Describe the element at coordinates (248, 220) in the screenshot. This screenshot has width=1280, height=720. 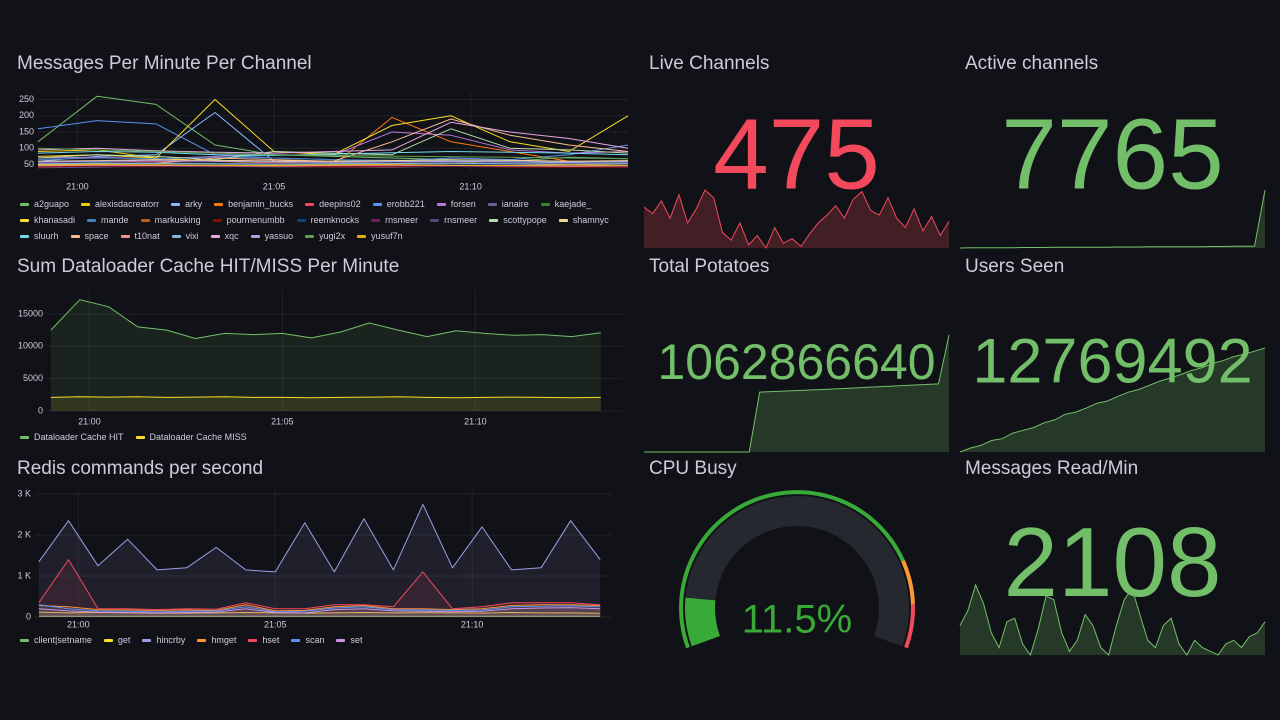
I see `legend-item: pourmenumbb` at that location.